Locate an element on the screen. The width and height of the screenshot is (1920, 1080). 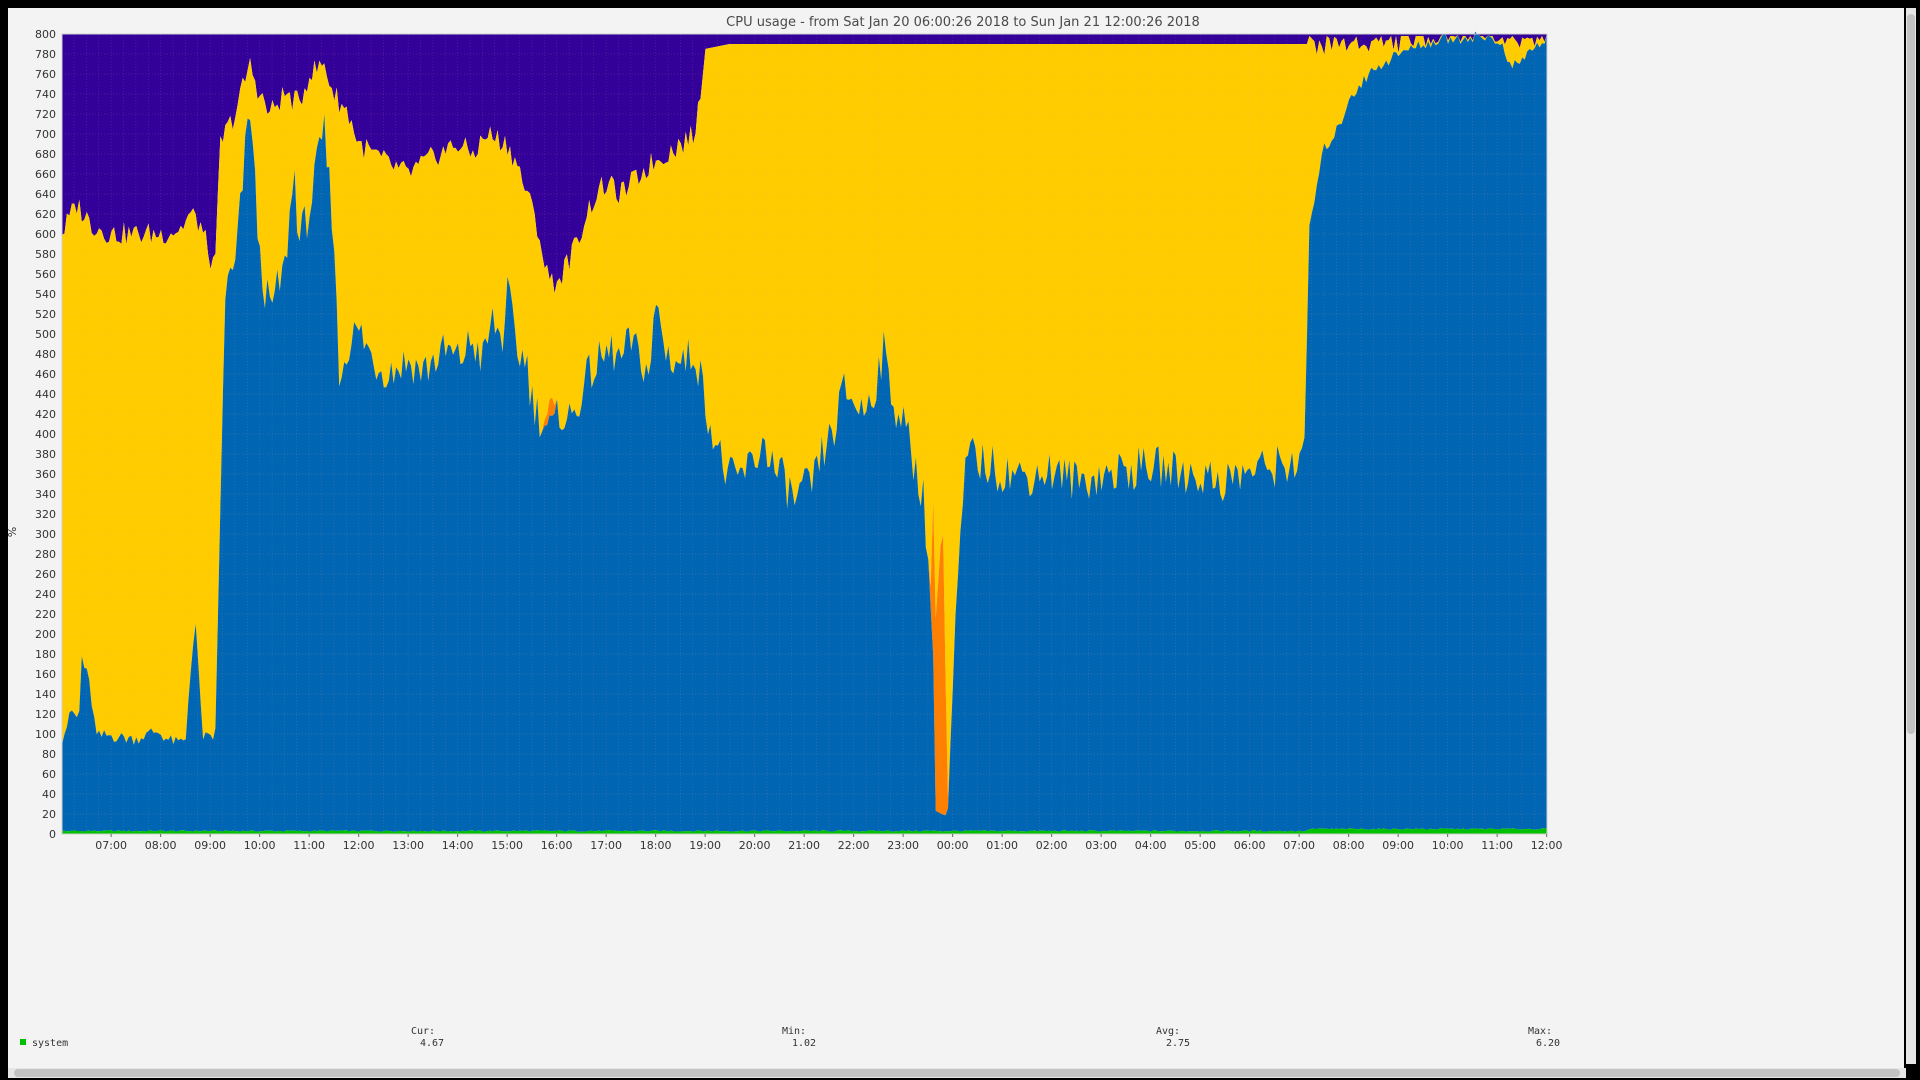
y-tick-label: 660 is located at coordinates (45, 174).